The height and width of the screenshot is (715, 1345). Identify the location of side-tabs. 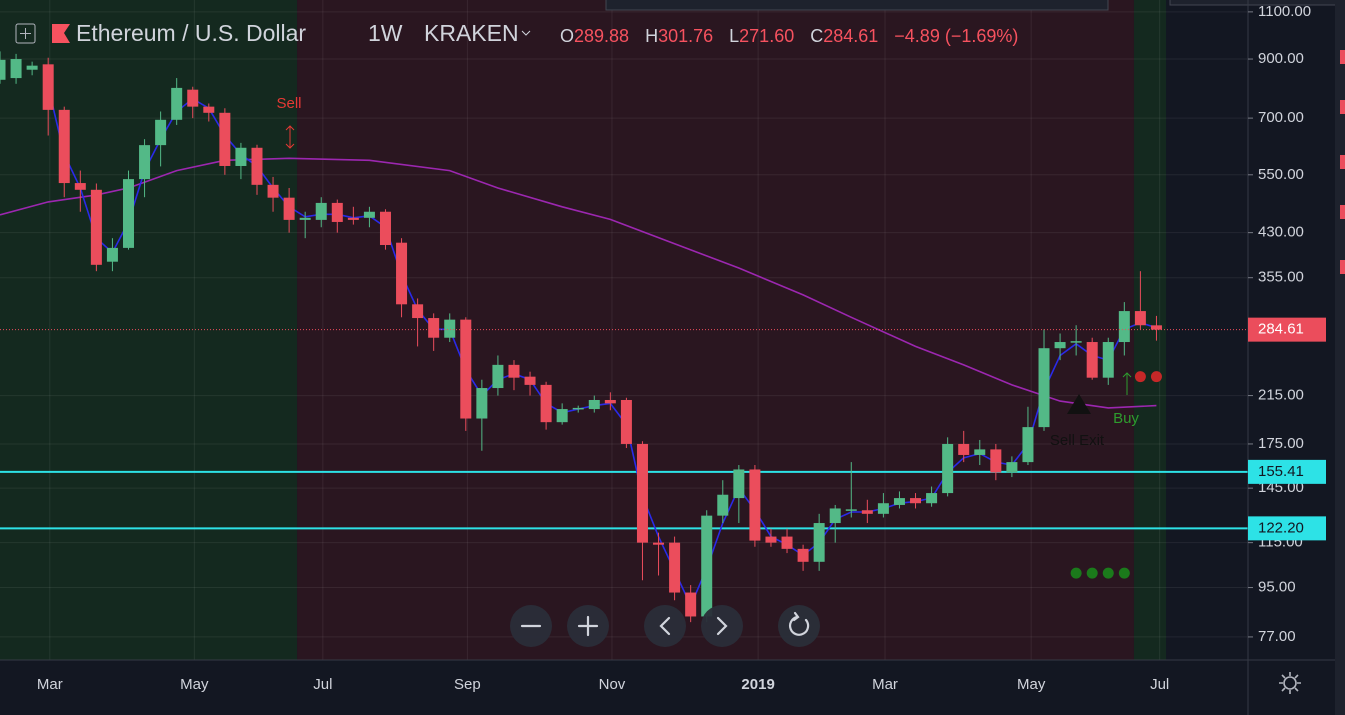
(1342, 162).